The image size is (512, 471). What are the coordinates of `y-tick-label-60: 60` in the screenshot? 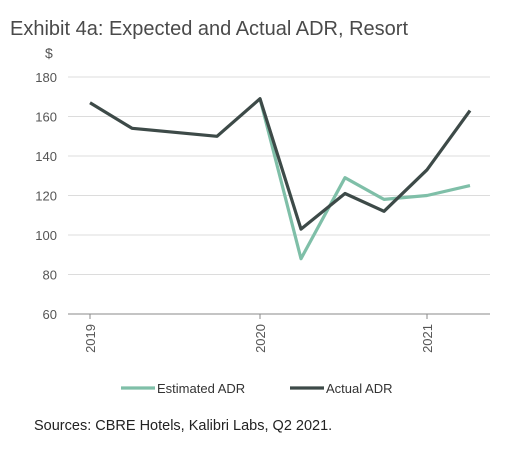 It's located at (50, 314).